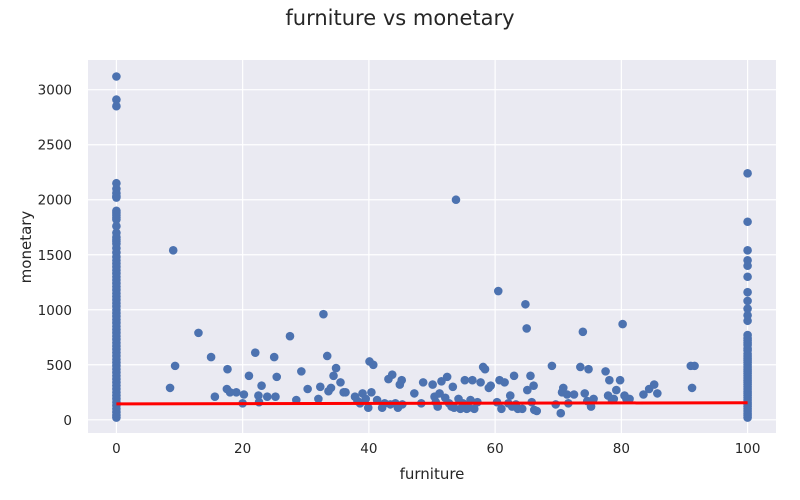 Image resolution: width=800 pixels, height=500 pixels. What do you see at coordinates (400, 18) in the screenshot?
I see `chart-title: furniture vs monetary` at bounding box center [400, 18].